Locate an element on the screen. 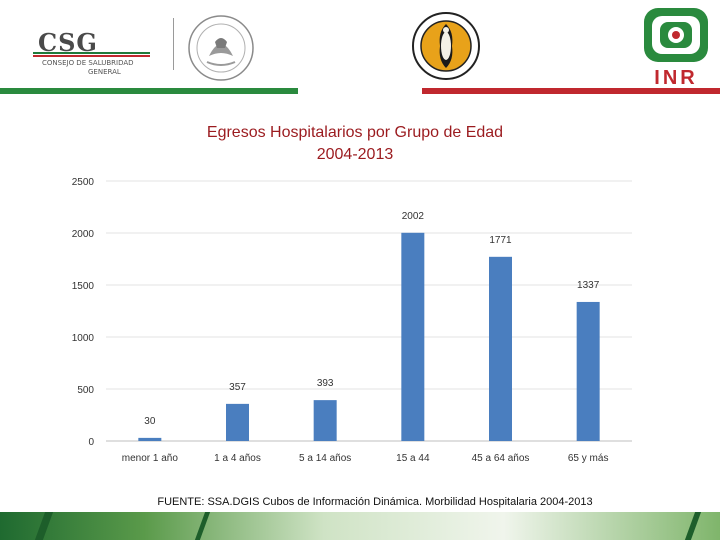 The image size is (720, 540). header-divider is located at coordinates (173, 44).